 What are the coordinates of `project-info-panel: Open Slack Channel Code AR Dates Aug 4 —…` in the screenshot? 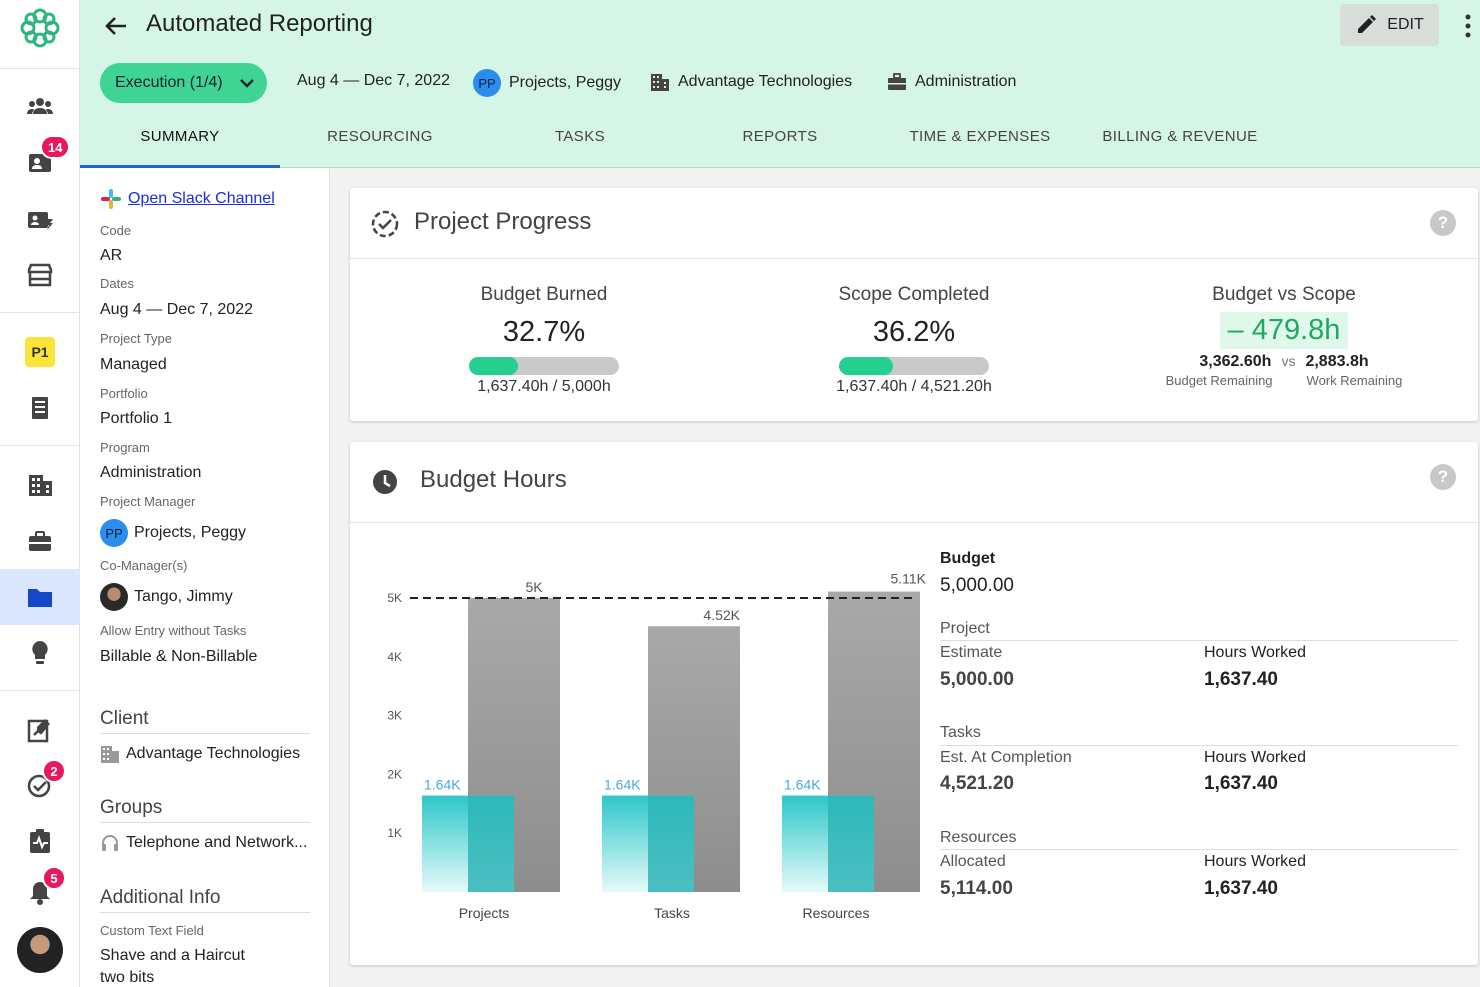 It's located at (205, 577).